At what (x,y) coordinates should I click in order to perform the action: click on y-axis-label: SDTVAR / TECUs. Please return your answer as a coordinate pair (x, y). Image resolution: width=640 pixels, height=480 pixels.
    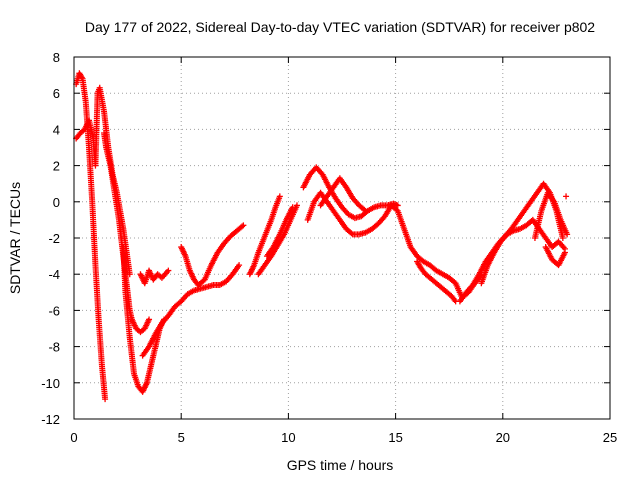
    Looking at the image, I should click on (15, 238).